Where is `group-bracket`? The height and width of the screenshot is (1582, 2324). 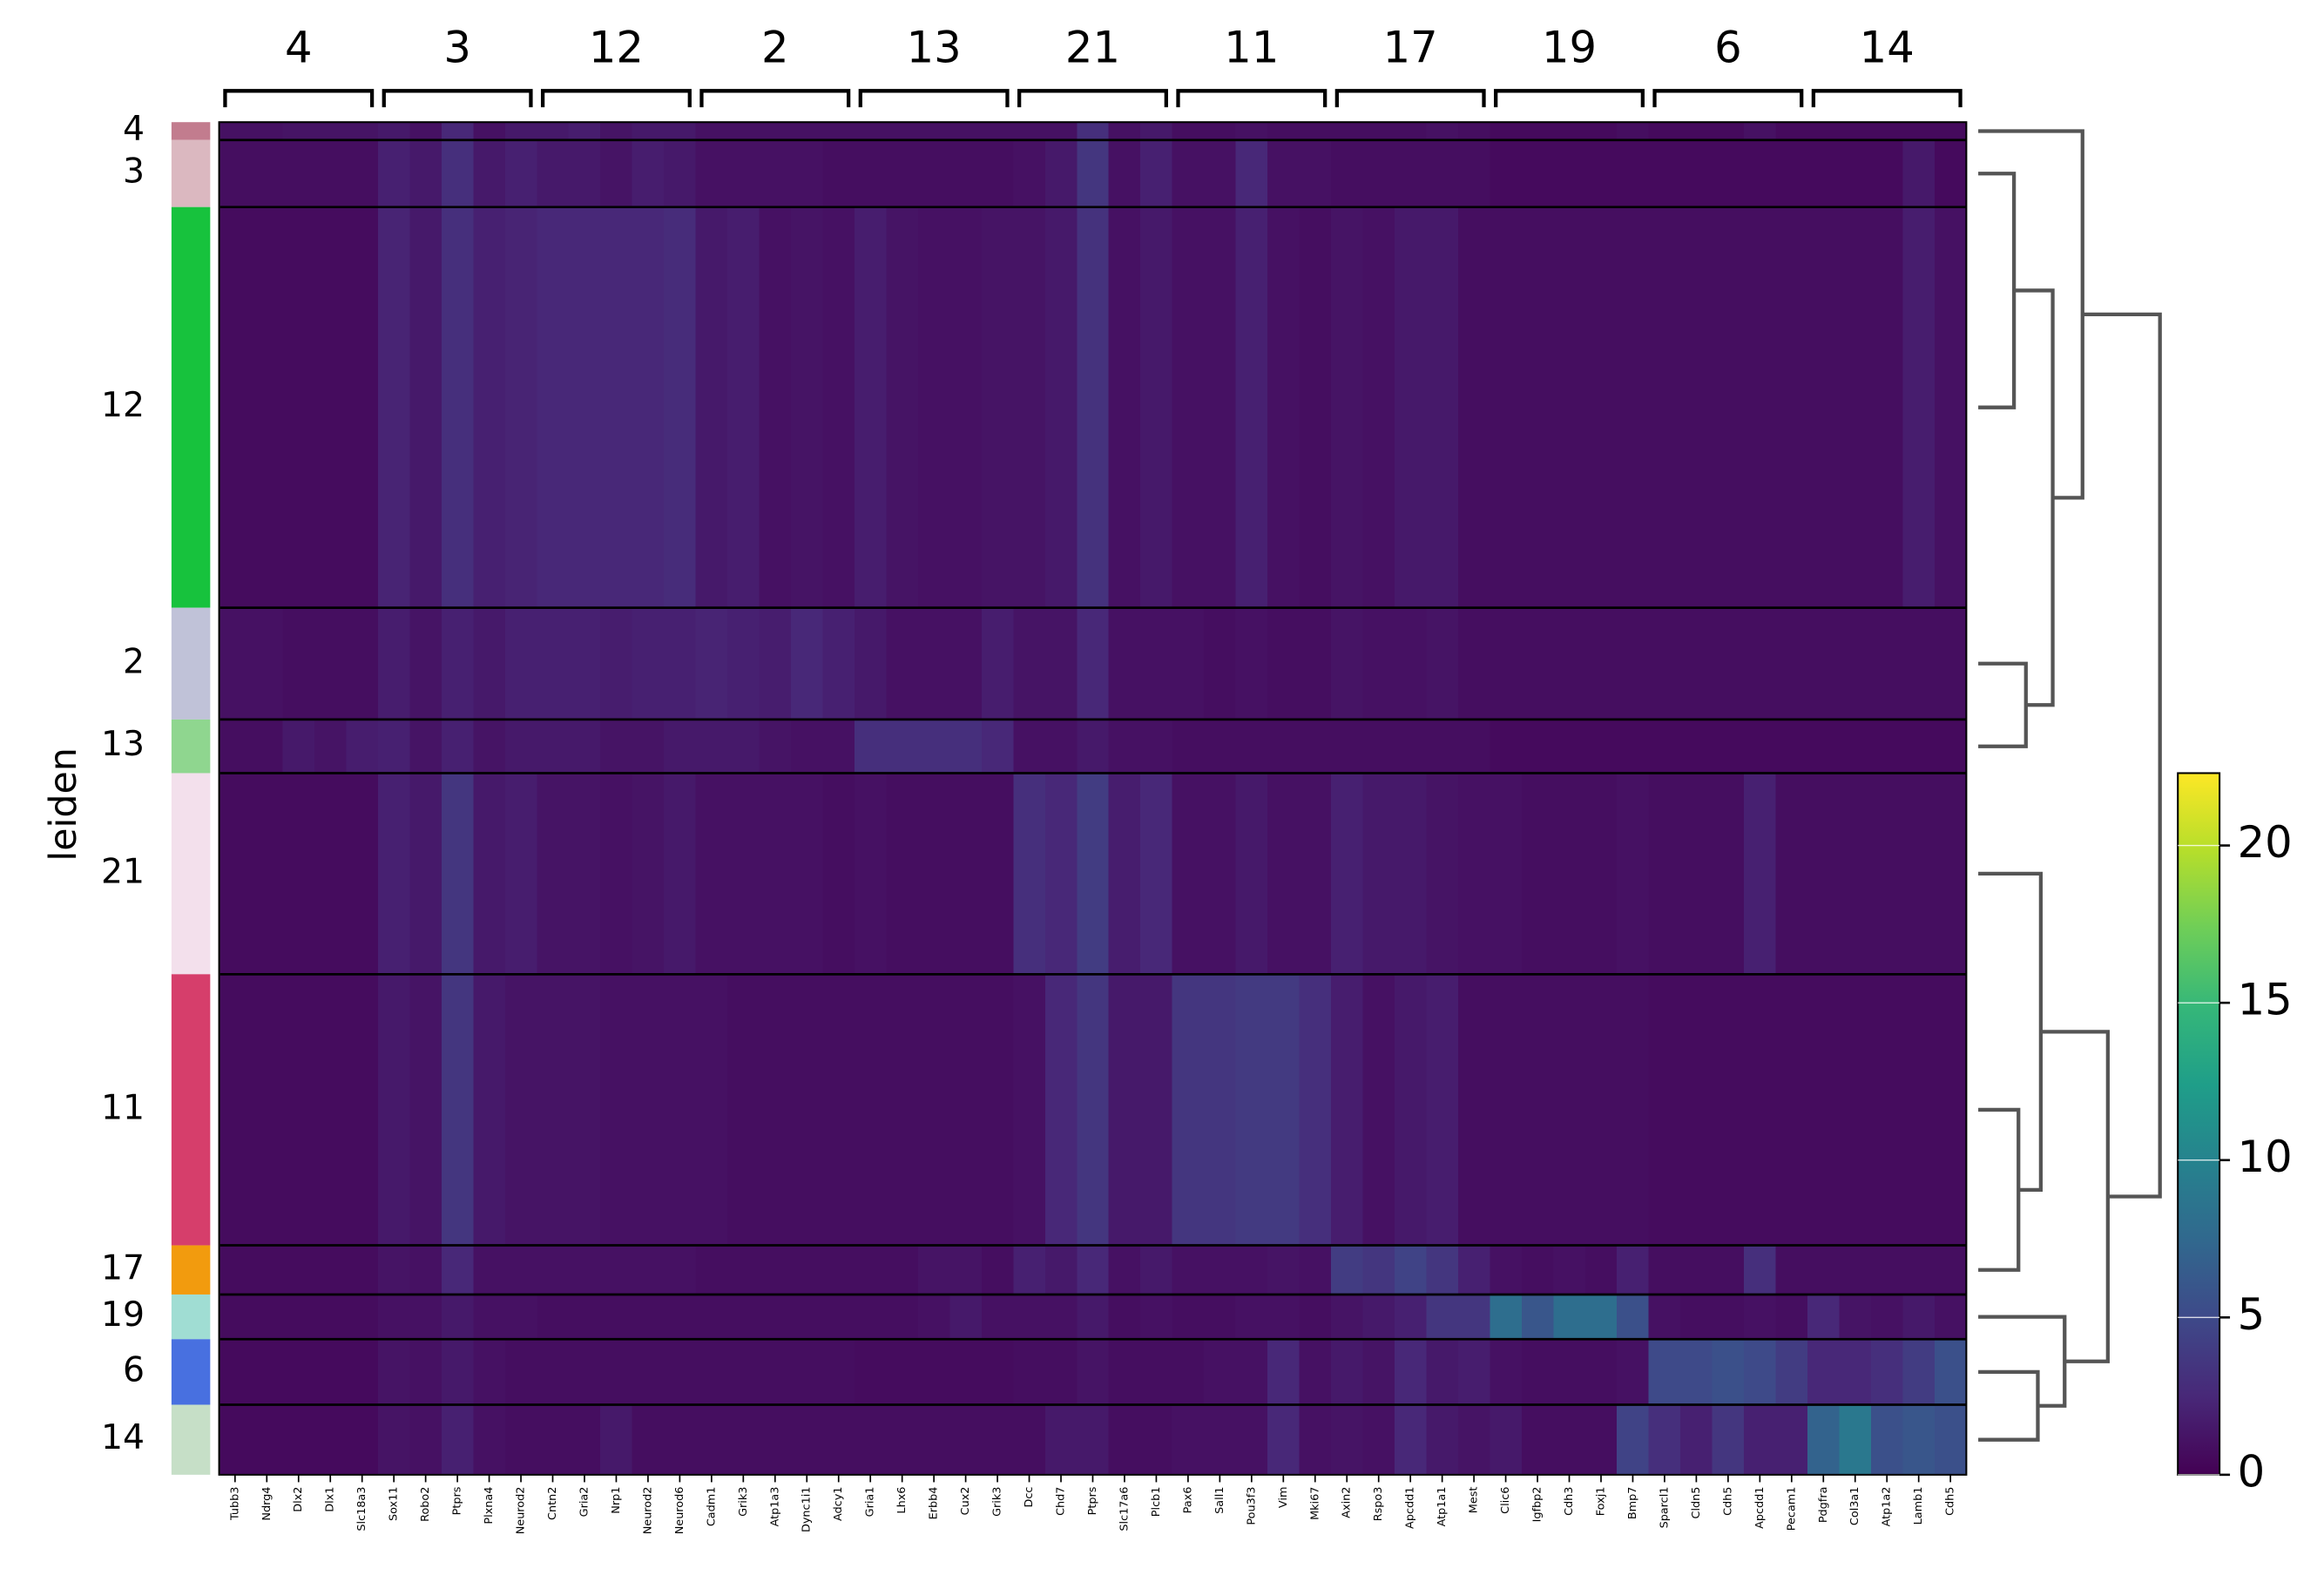 group-bracket is located at coordinates (1728, 98).